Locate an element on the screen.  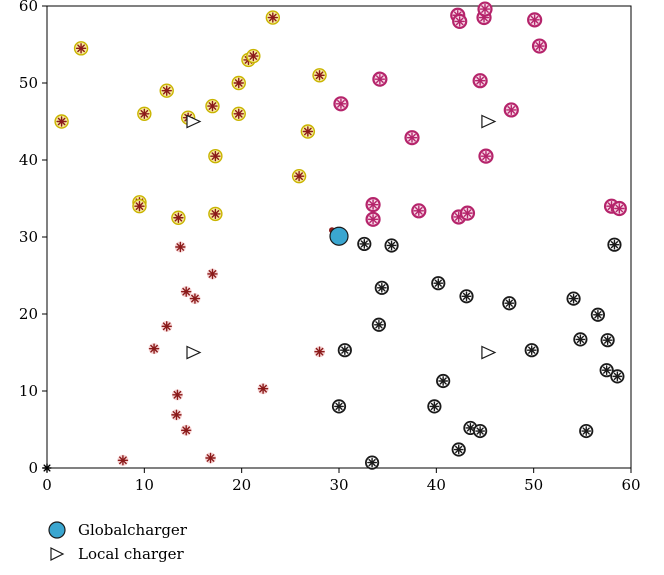
legend-item-local-charger: Local charger is located at coordinates (116, 554).